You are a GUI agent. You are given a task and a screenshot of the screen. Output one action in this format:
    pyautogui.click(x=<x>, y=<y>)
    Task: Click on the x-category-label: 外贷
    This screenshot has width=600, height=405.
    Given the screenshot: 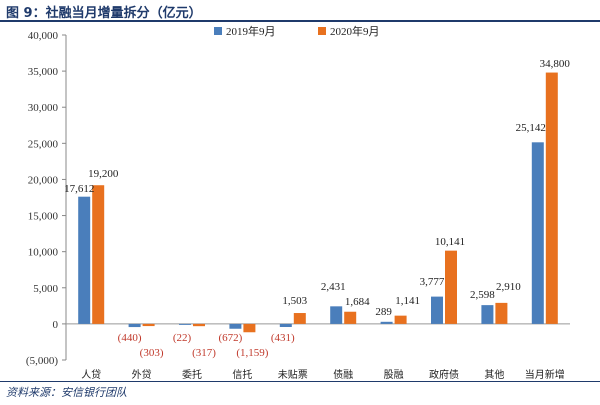 What is the action you would take?
    pyautogui.click(x=142, y=374)
    